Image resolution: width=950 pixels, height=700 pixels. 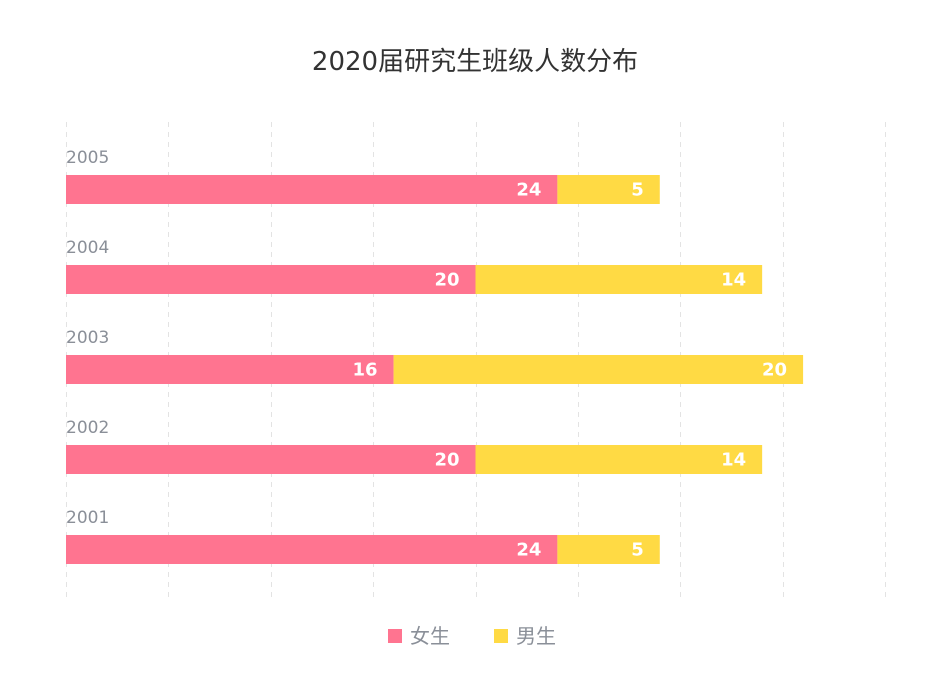 What do you see at coordinates (87, 158) in the screenshot?
I see `category-label: 2005` at bounding box center [87, 158].